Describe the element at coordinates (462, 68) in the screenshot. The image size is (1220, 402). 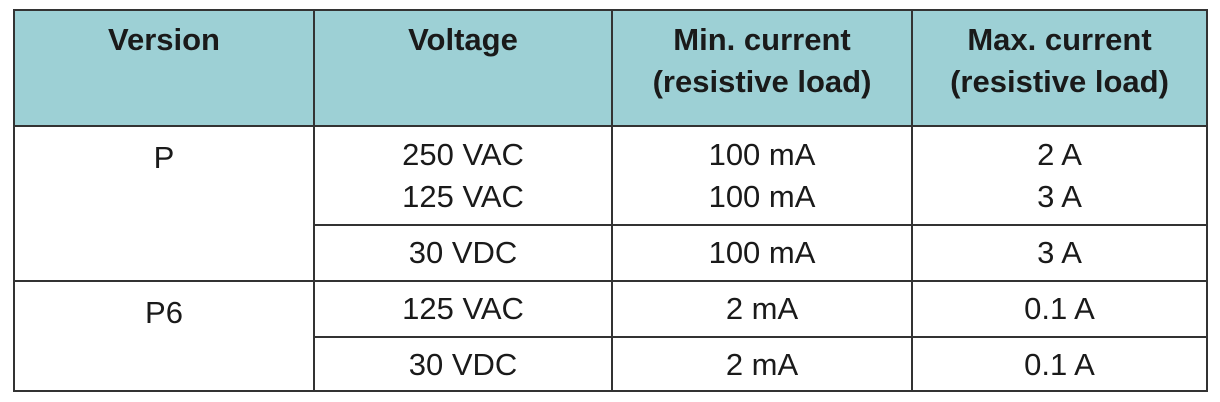
I see `header-cell: Voltage` at that location.